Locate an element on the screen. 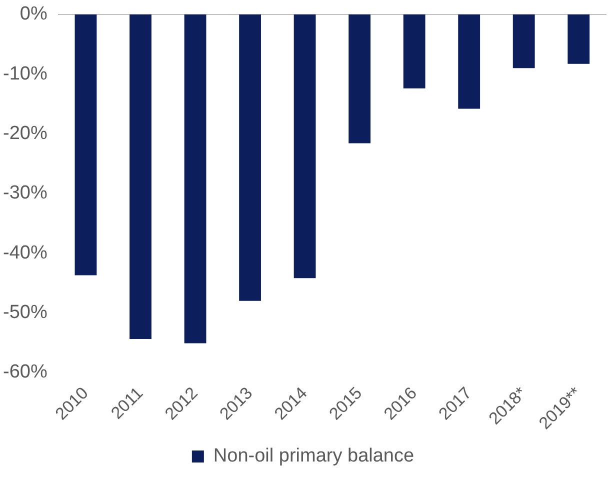  legend-label: Non-oil primary balance is located at coordinates (313, 456).